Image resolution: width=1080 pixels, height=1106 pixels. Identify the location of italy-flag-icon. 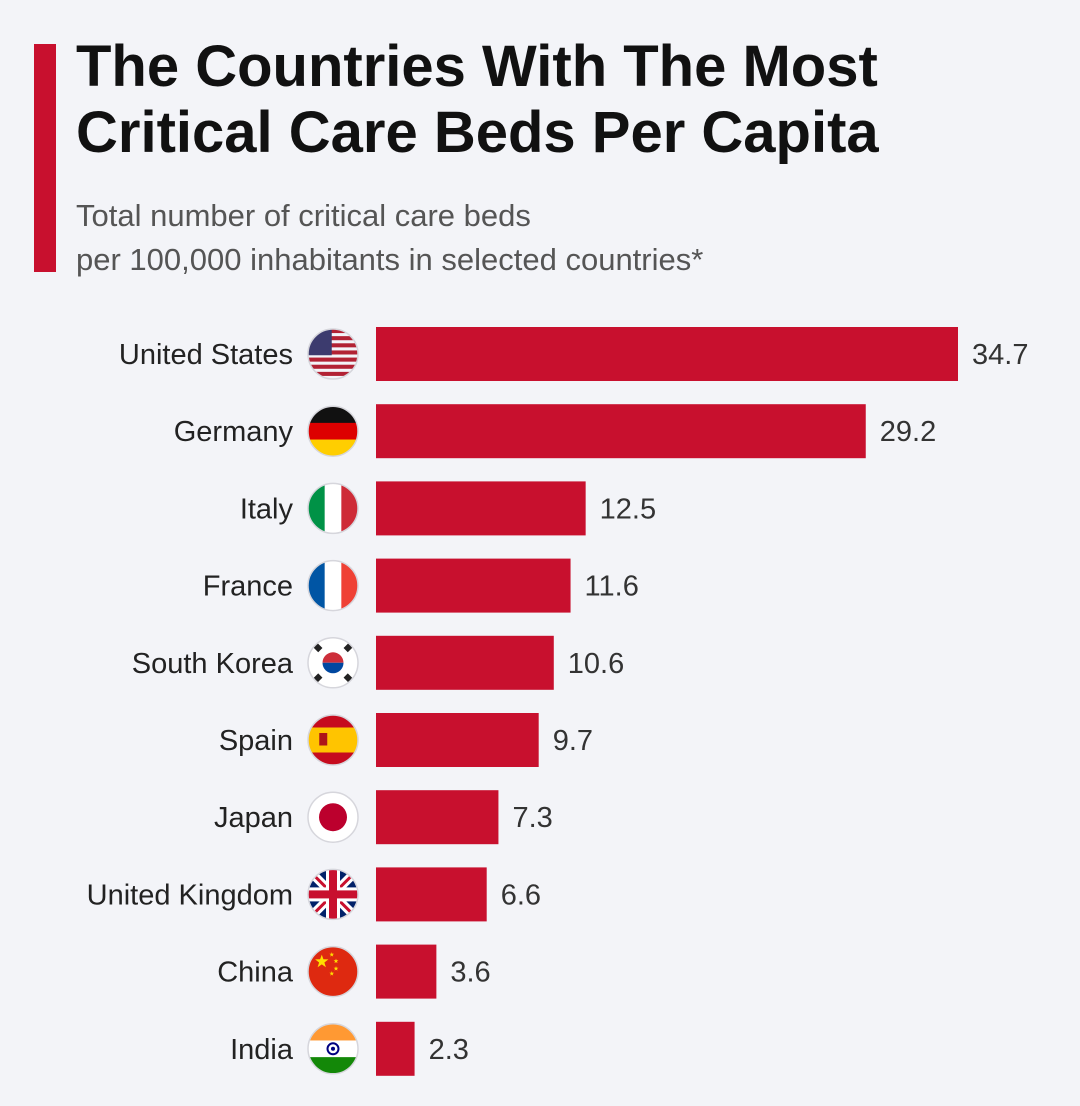
(333, 508).